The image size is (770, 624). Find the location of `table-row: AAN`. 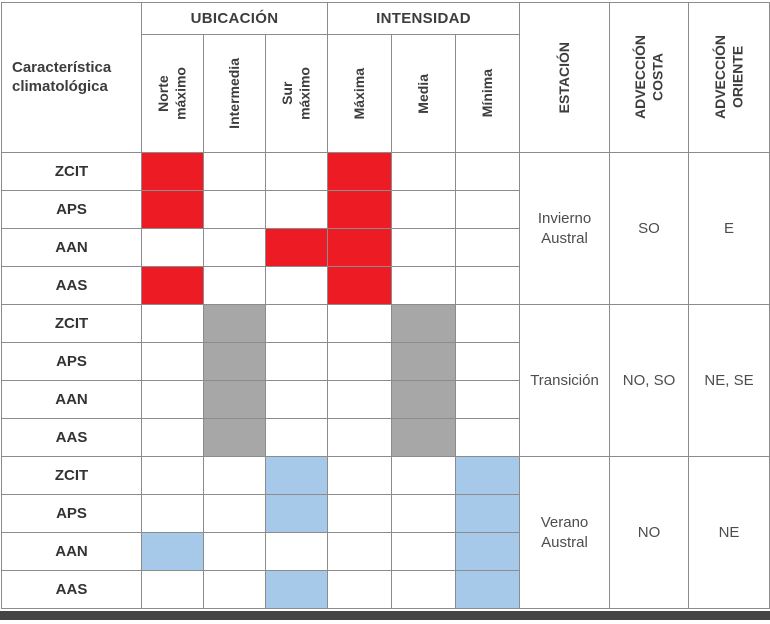

table-row: AAN is located at coordinates (385, 399).